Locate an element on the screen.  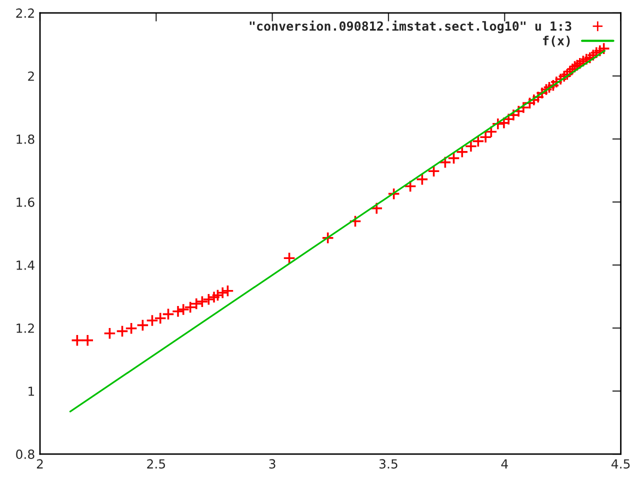
x-tick-label: 4.5 is located at coordinates (620, 464).